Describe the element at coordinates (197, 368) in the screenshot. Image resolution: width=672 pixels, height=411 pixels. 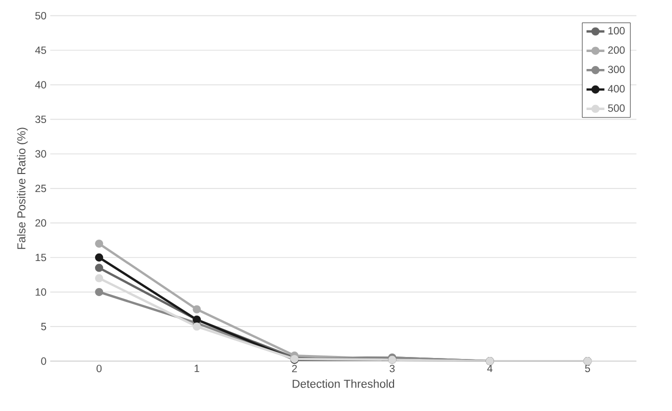
I see `x-tick-label: 1` at that location.